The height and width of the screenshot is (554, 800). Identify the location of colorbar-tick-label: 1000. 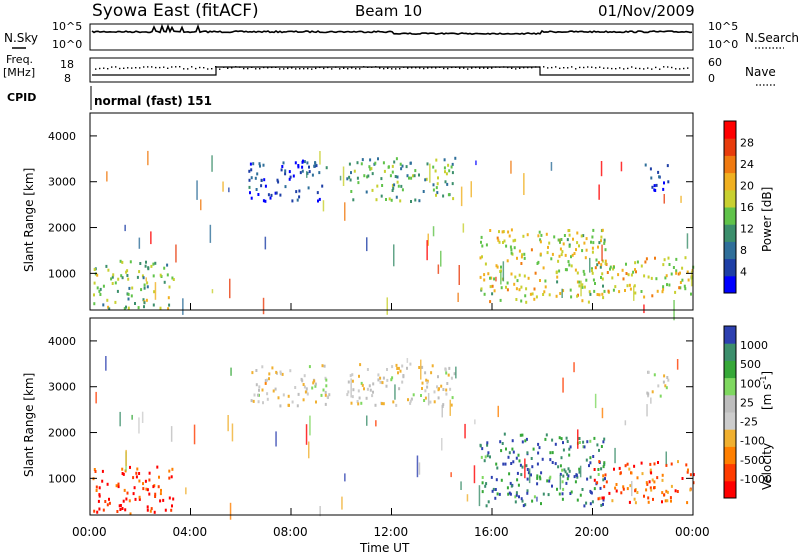
(754, 345).